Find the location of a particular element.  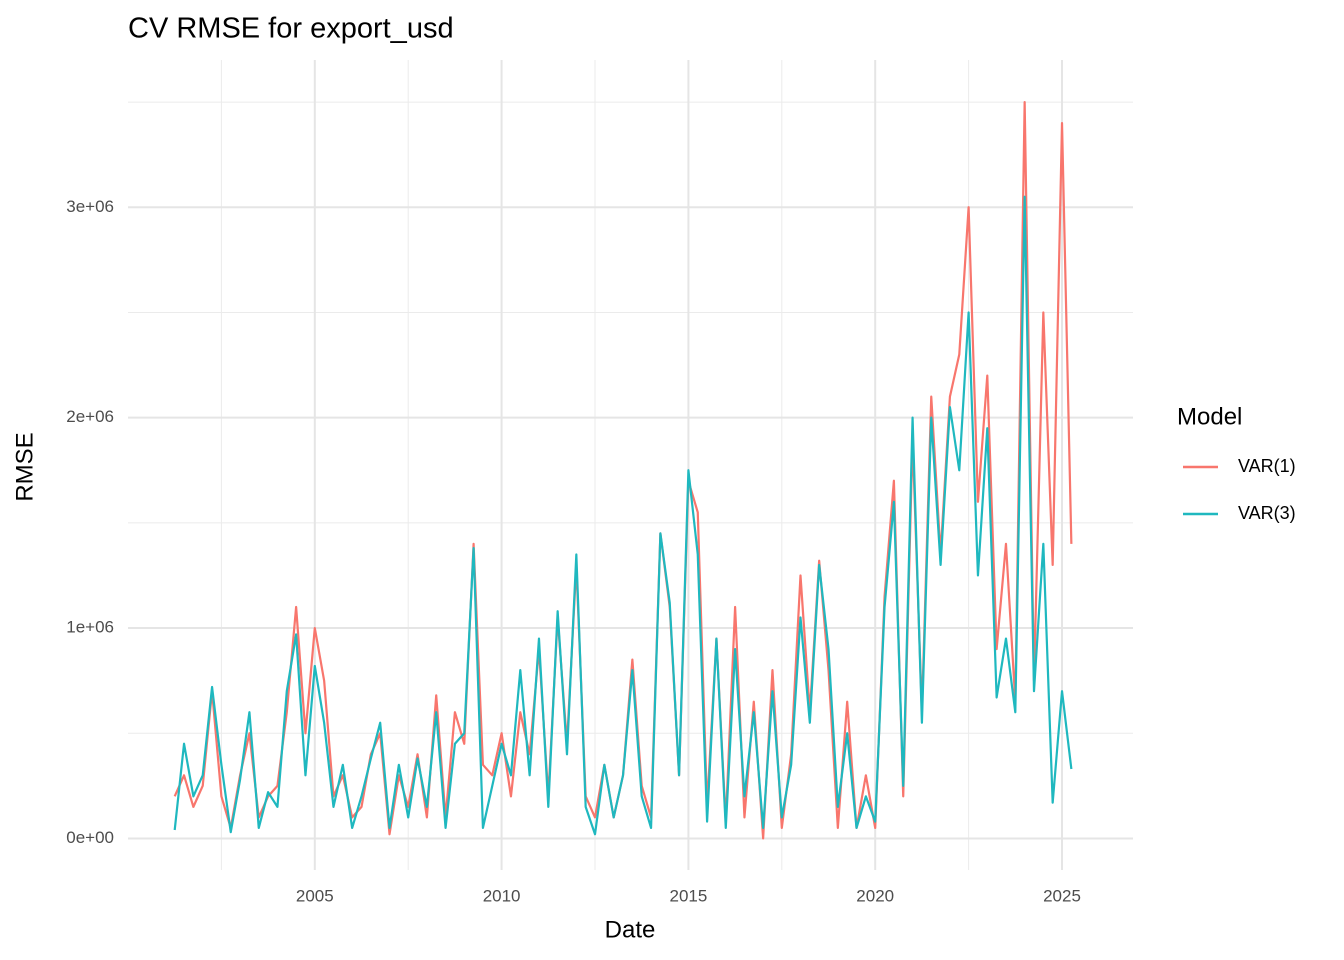

y-tick-label: 1e+06 is located at coordinates (90, 627).